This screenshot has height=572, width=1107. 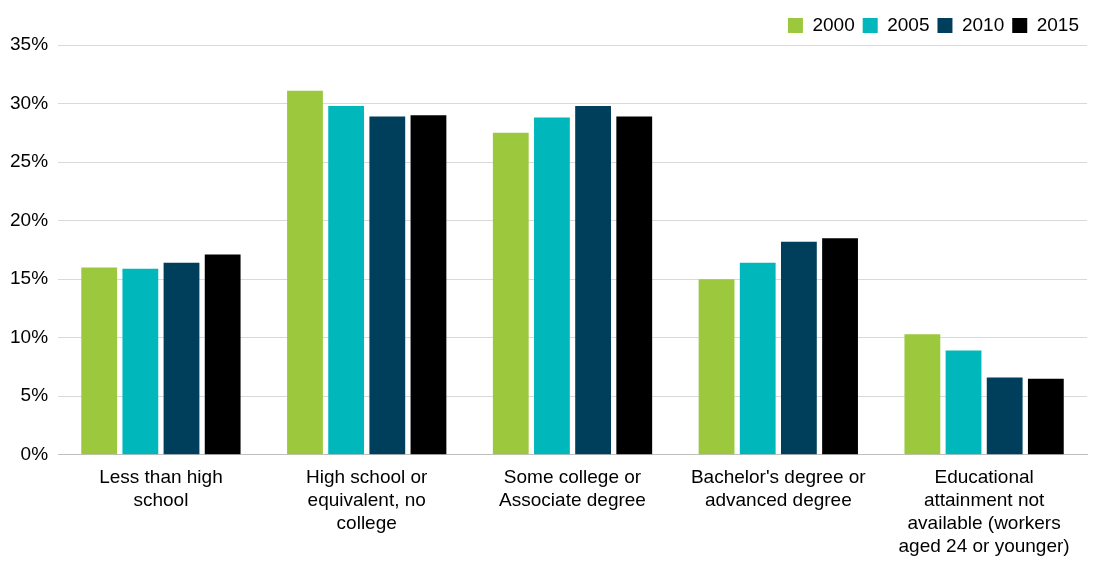 What do you see at coordinates (29, 44) in the screenshot?
I see `y-tick-label: 35%` at bounding box center [29, 44].